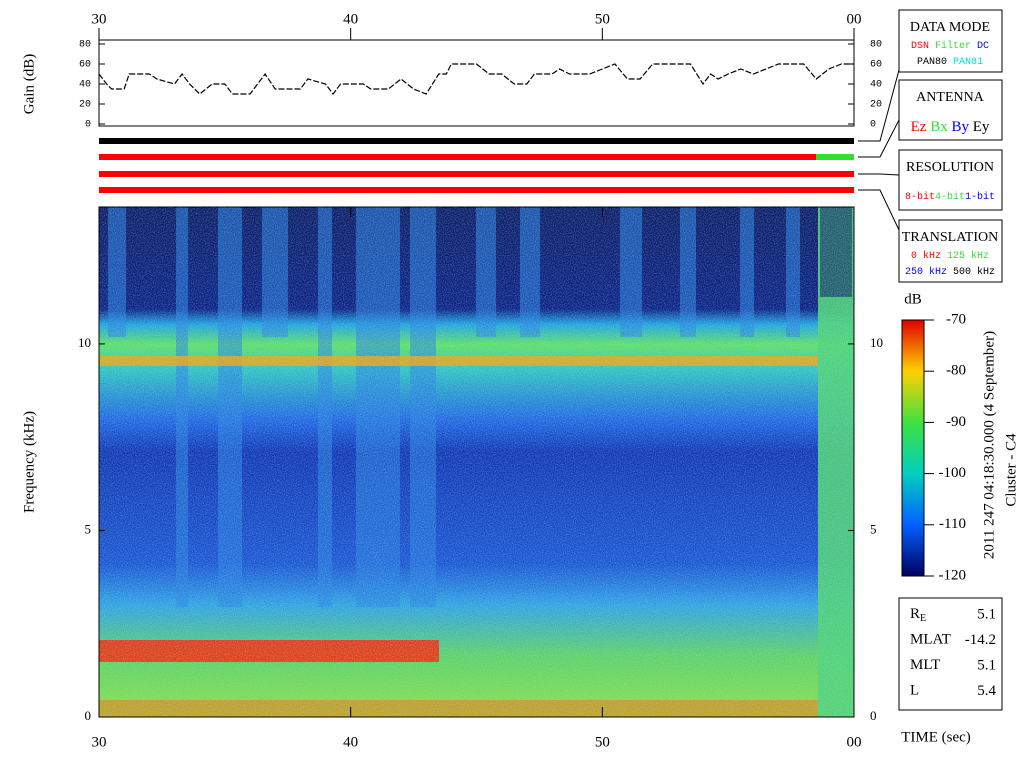 Image resolution: width=1024 pixels, height=768 pixels. Describe the element at coordinates (350, 742) in the screenshot. I see `x-tick-label: 40` at that location.